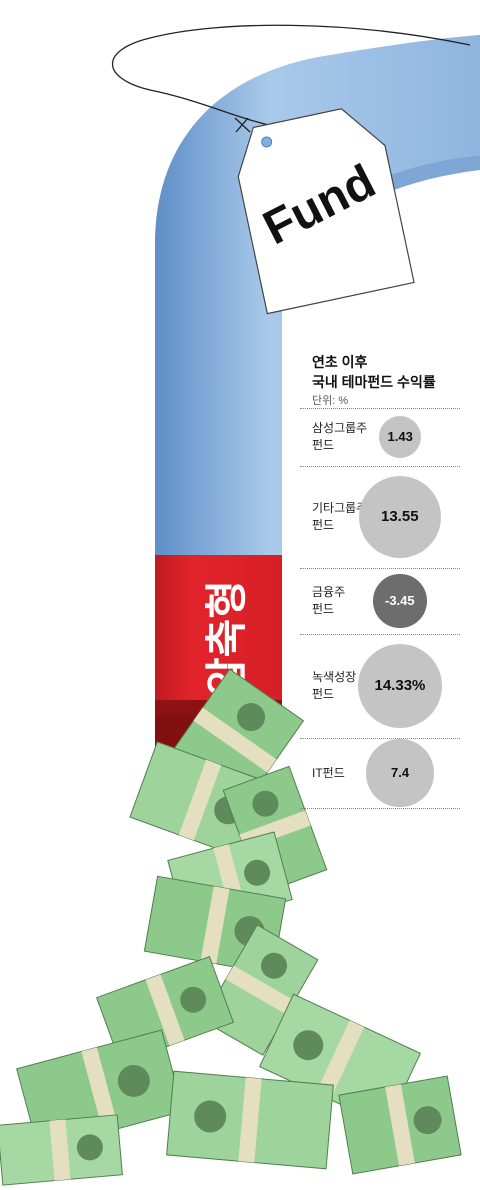 This screenshot has width=480, height=1190. Describe the element at coordinates (329, 592) in the screenshot. I see `fund-label-line: 금융주` at that location.